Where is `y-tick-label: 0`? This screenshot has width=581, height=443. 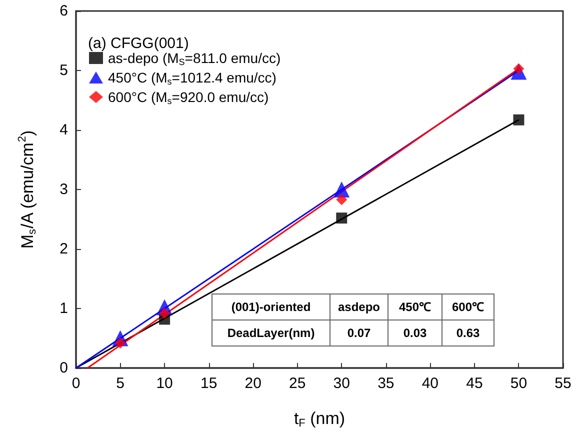 y-tick-label: 0 is located at coordinates (64, 368).